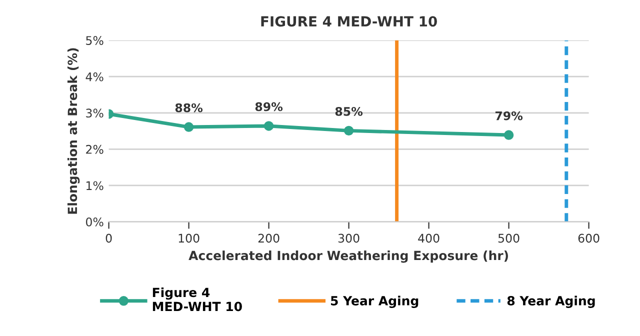  Describe the element at coordinates (589, 238) in the screenshot. I see `x-tick-label: 600` at that location.